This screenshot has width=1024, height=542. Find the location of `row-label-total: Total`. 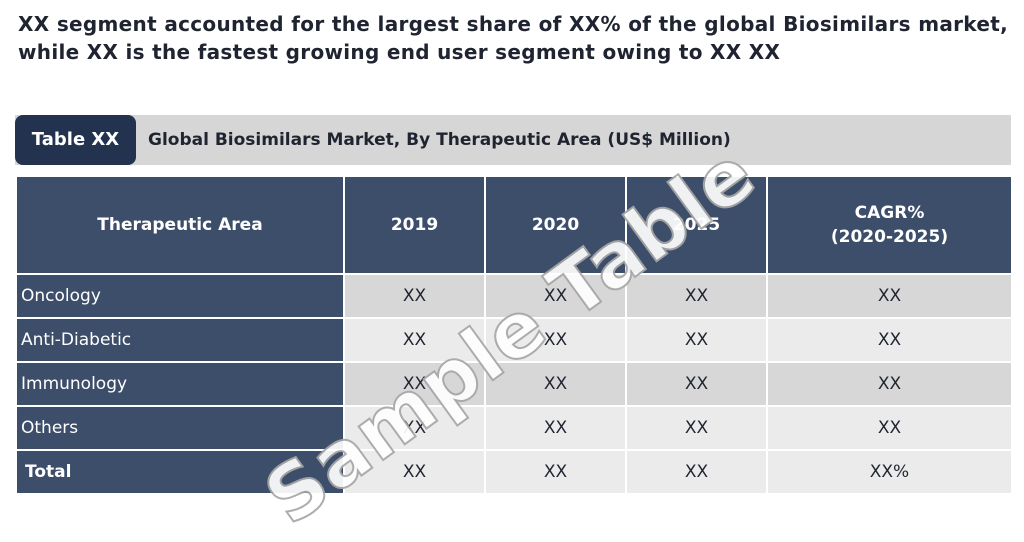

row-label-total: Total is located at coordinates (180, 472).